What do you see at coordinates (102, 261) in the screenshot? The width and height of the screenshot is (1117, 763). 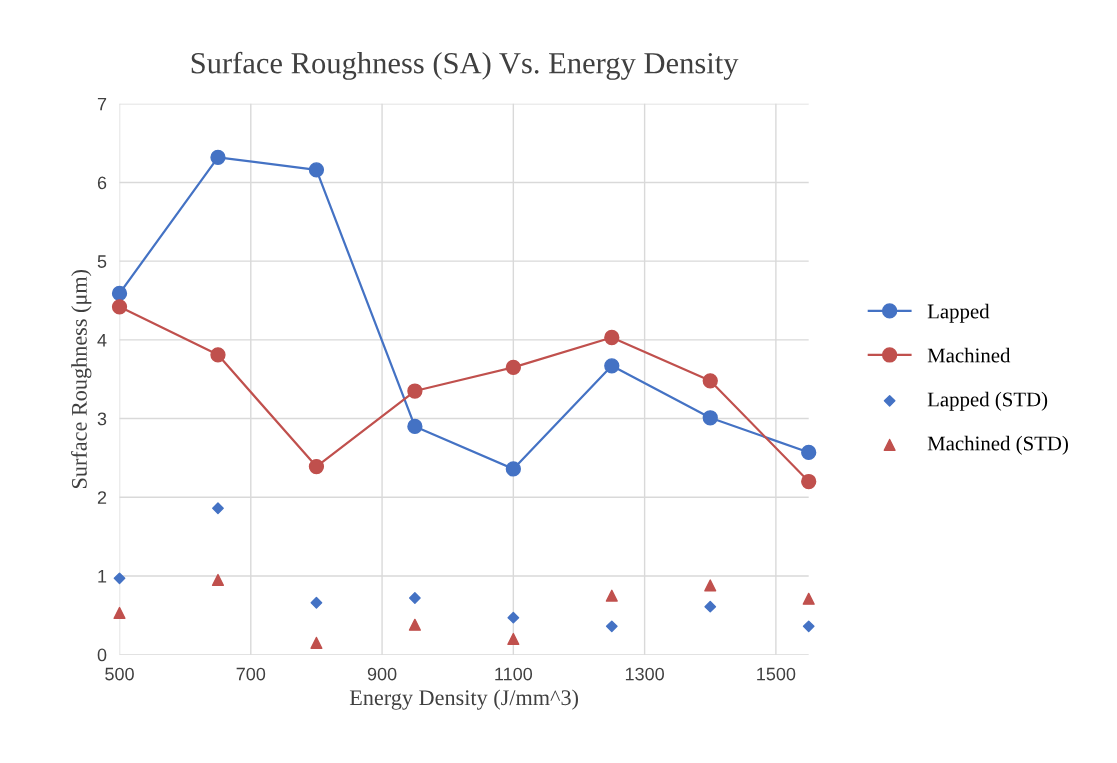 I see `y-tick-label: 5` at bounding box center [102, 261].